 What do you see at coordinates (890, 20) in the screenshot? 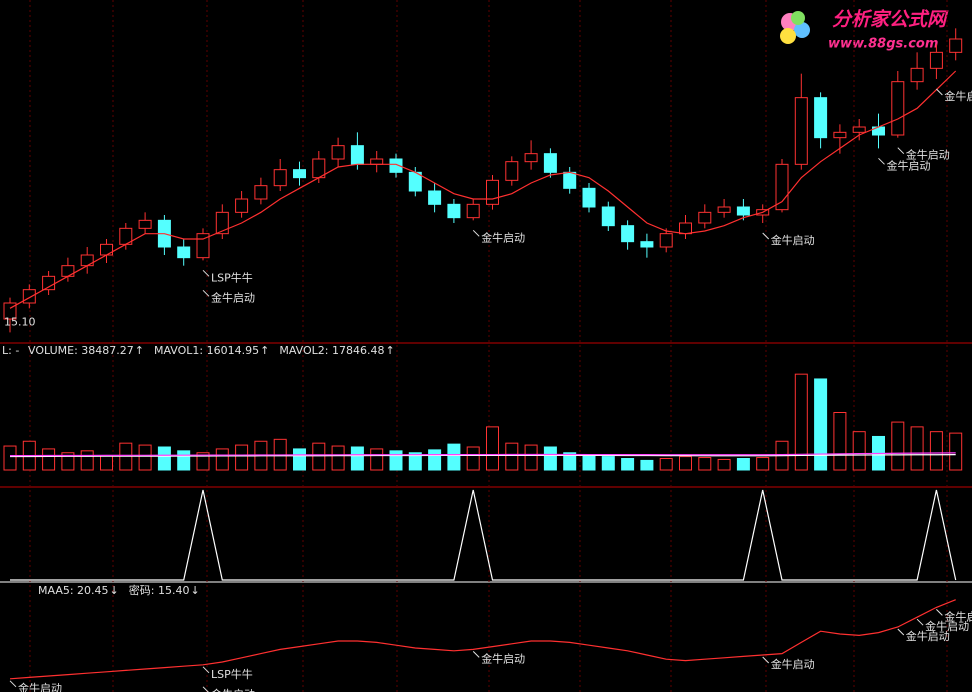
I see `watermark-title: 分析家公式网` at bounding box center [890, 20].